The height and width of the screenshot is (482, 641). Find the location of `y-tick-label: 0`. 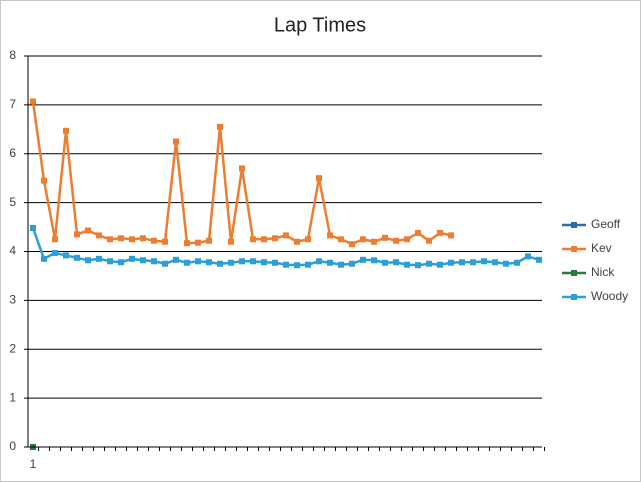

y-tick-label: 0 is located at coordinates (12, 446).